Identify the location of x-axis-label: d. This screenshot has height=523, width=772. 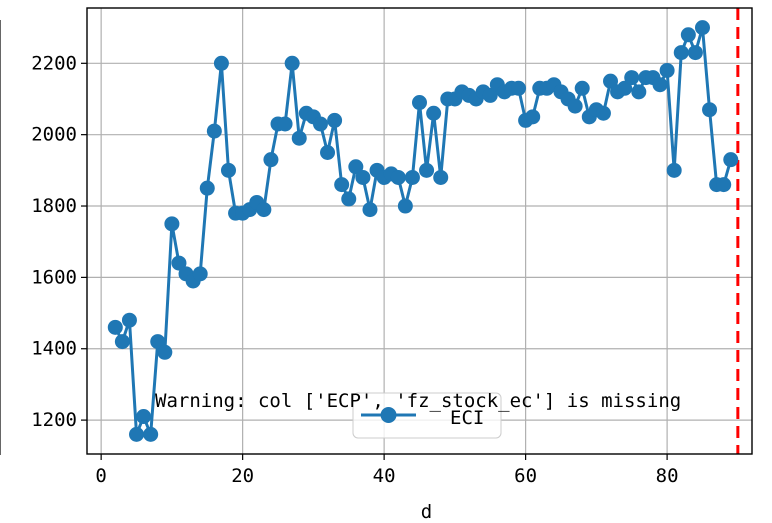
(426, 512).